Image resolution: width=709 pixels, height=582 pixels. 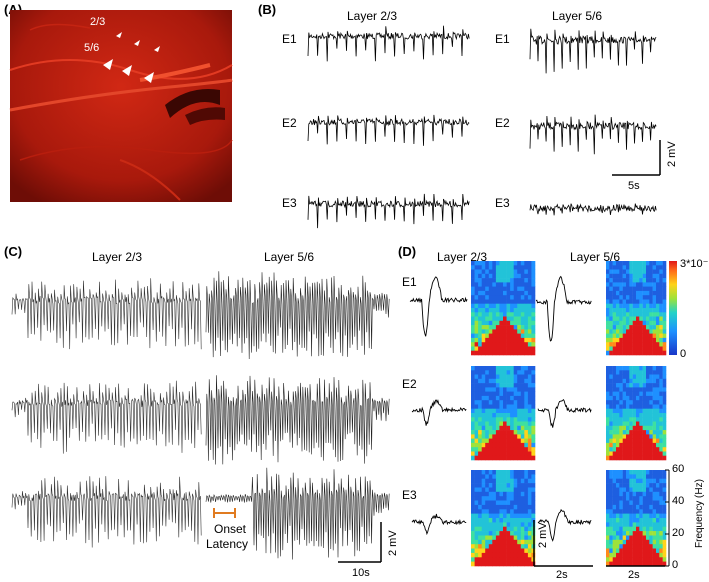 I want to click on b-e3-left: E3, so click(x=289, y=203).